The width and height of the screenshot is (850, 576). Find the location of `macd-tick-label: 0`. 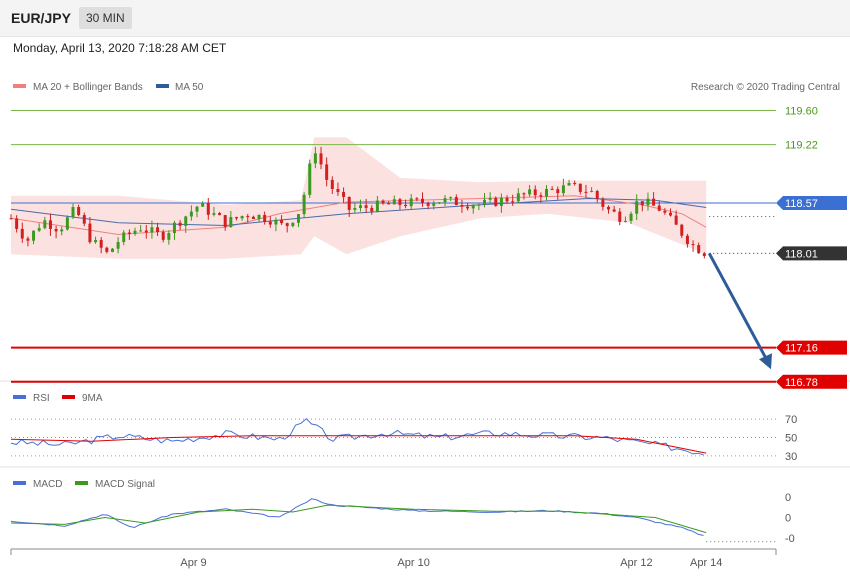

macd-tick-label: 0 is located at coordinates (788, 498).